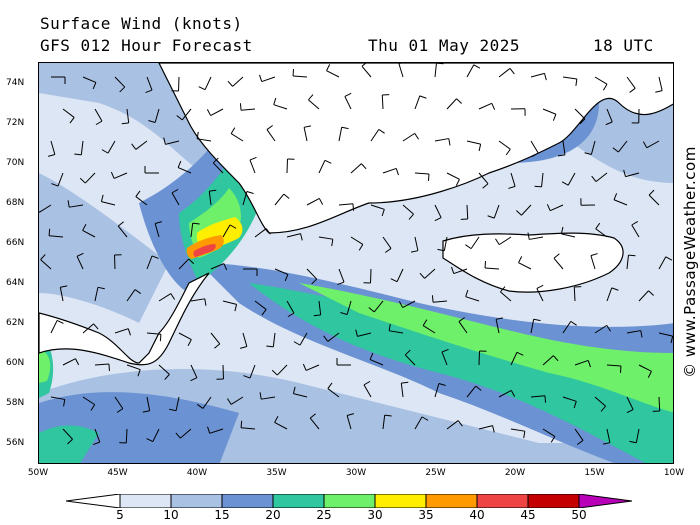  What do you see at coordinates (690, 262) in the screenshot?
I see `site-credit: © www.PassageWeather.com` at bounding box center [690, 262].